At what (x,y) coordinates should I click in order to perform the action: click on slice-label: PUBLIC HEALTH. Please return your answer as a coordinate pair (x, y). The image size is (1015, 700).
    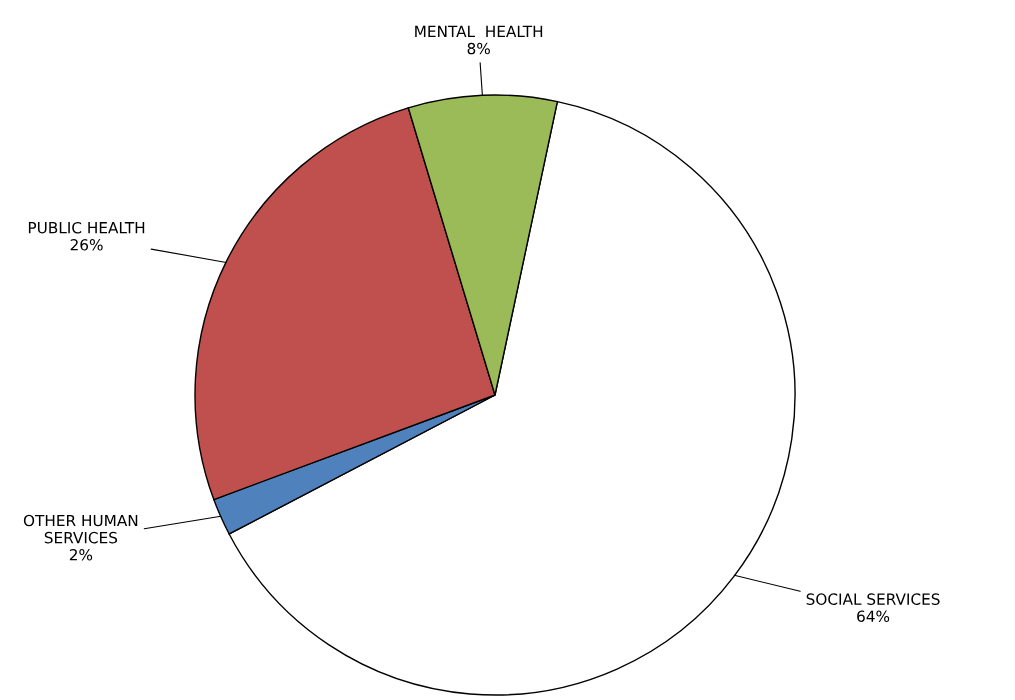
    Looking at the image, I should click on (86, 227).